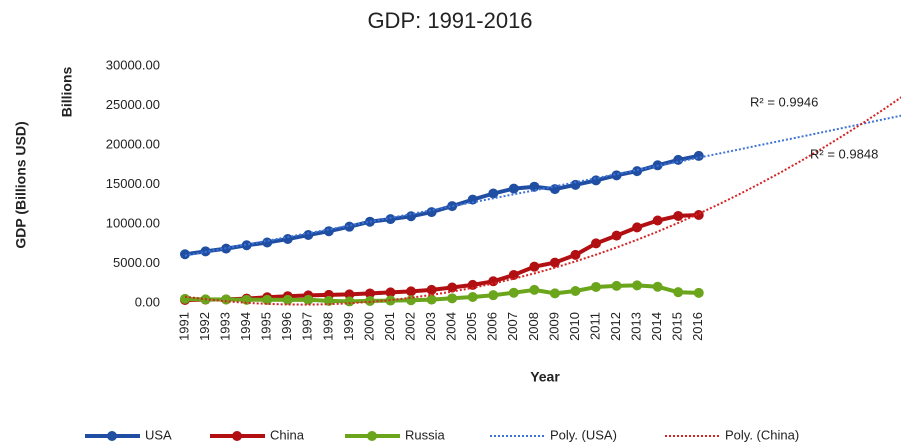 The width and height of the screenshot is (901, 448). What do you see at coordinates (245, 326) in the screenshot?
I see `x-tick-label: 1994` at bounding box center [245, 326].